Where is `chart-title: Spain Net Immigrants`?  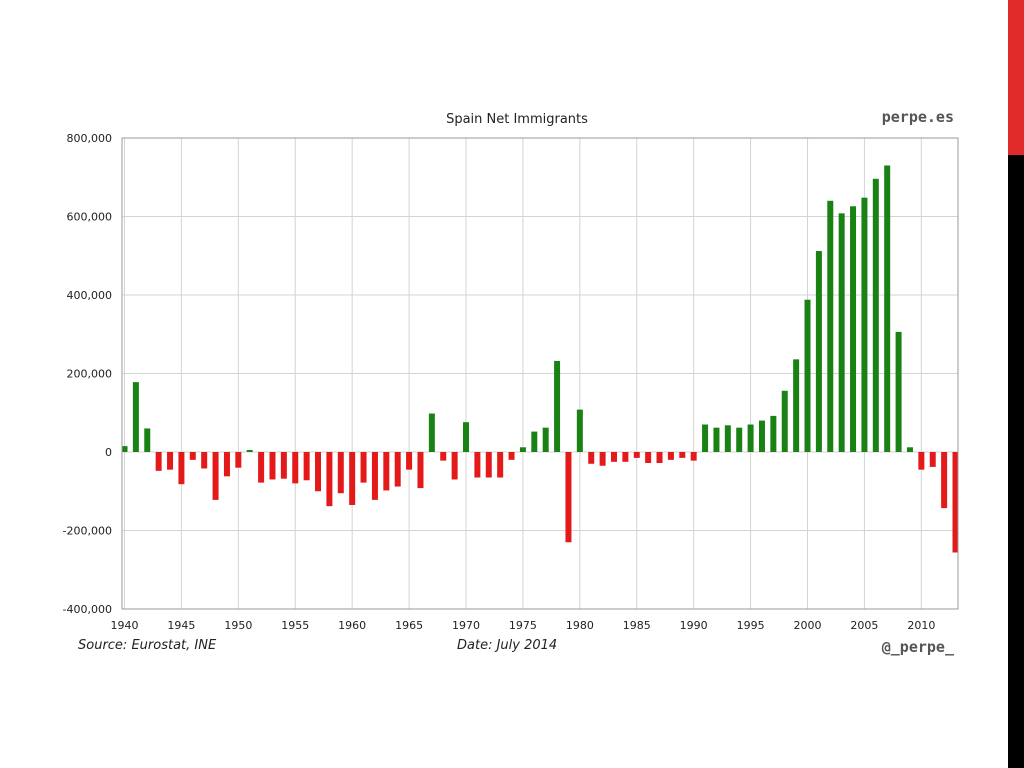
chart-title: Spain Net Immigrants is located at coordinates (517, 119).